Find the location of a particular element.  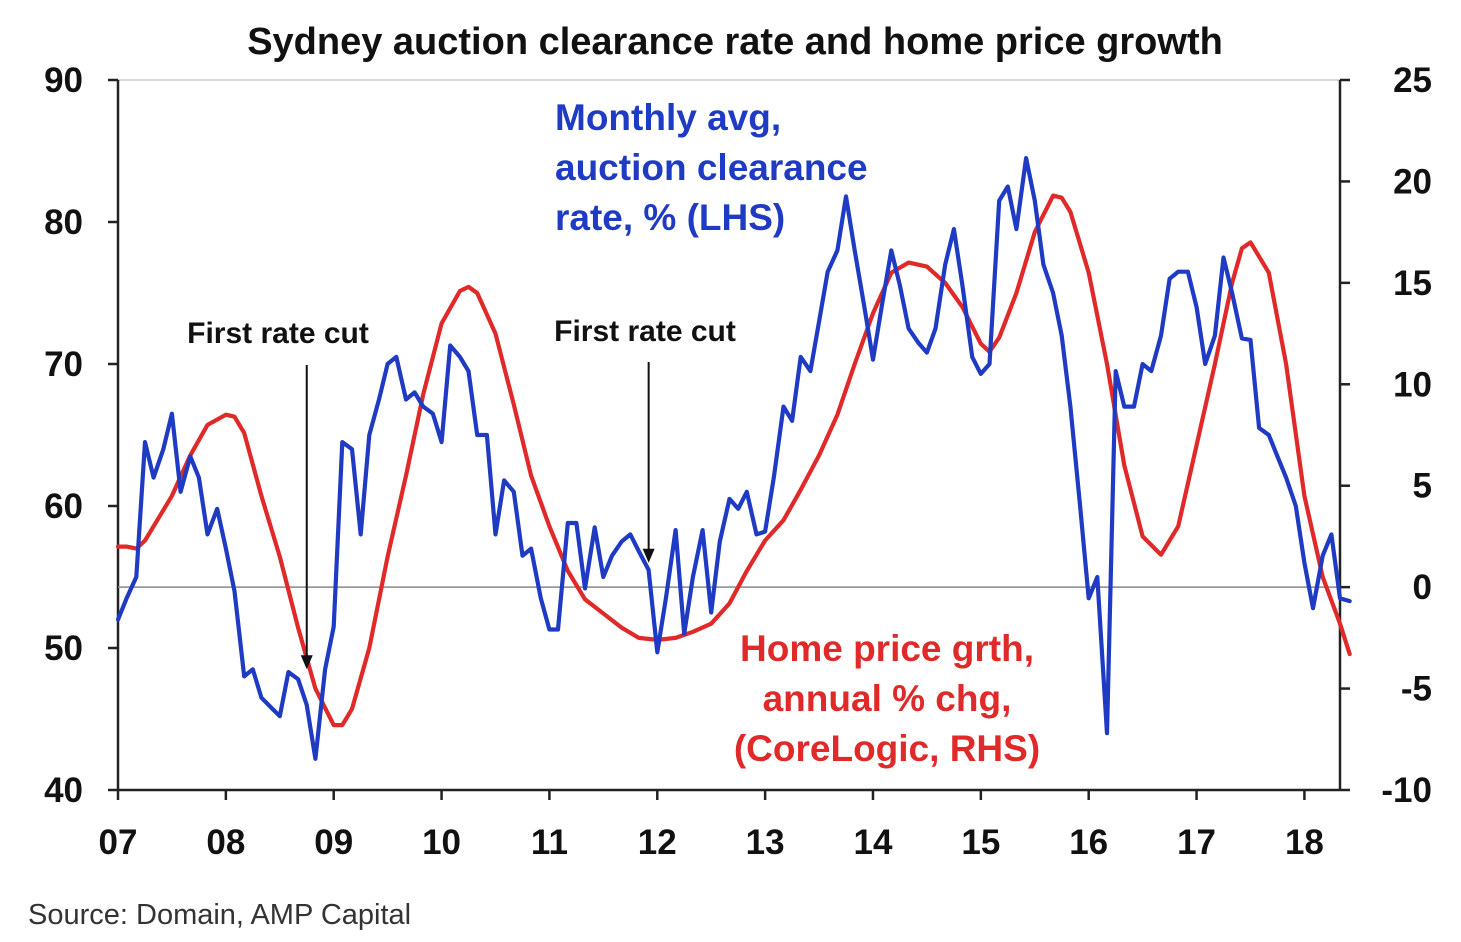

x-tick-label: 14 is located at coordinates (873, 842).